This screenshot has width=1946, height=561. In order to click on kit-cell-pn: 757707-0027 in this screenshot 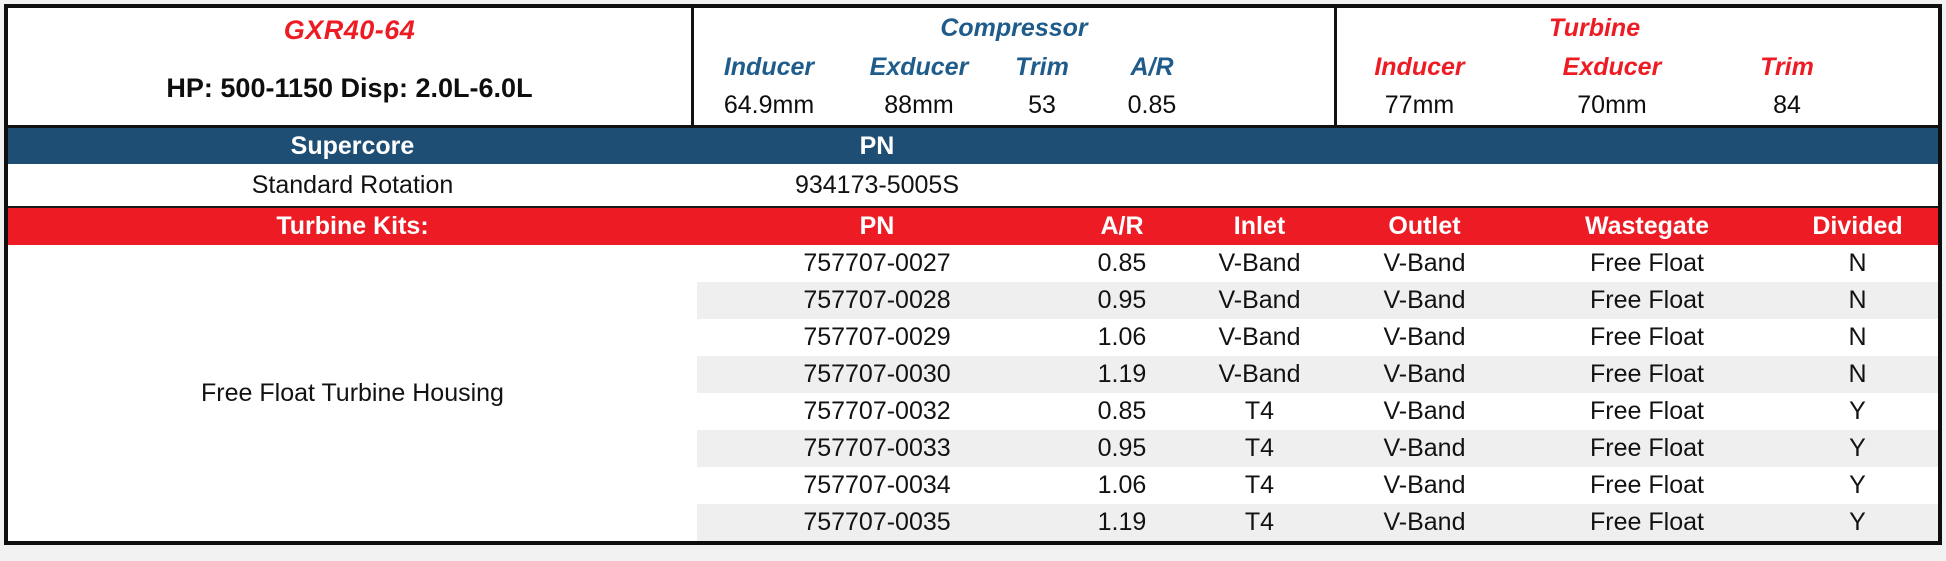, I will do `click(877, 263)`.